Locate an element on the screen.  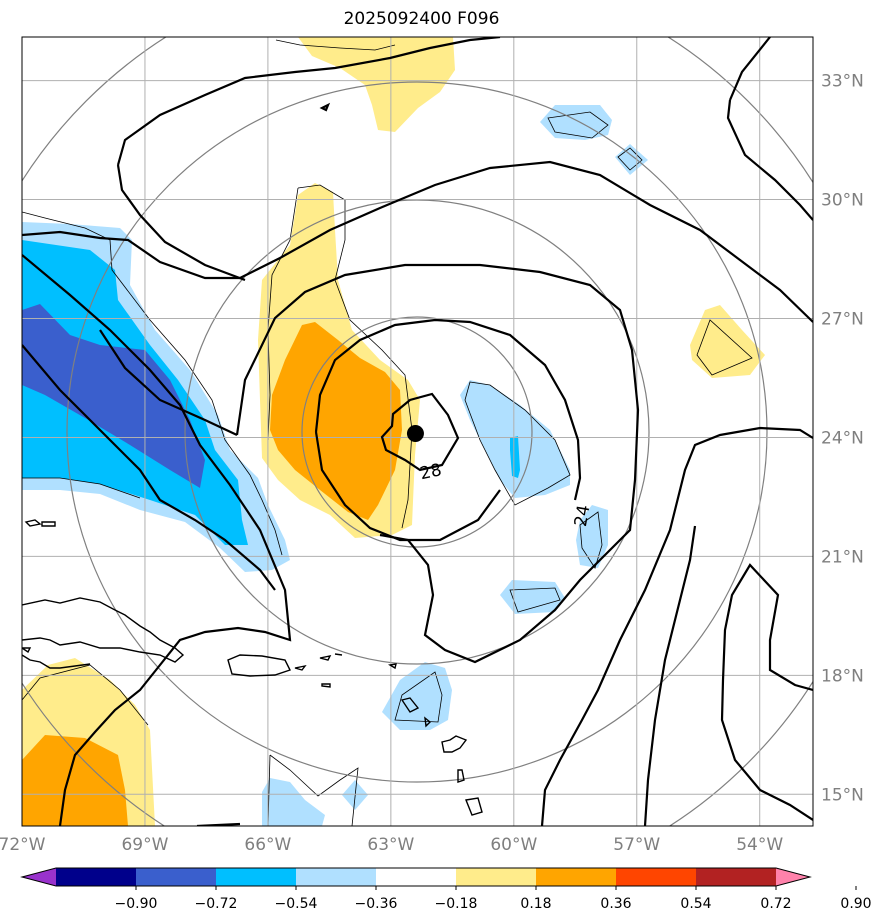
negative-anomaly-dark is located at coordinates (113, 396).